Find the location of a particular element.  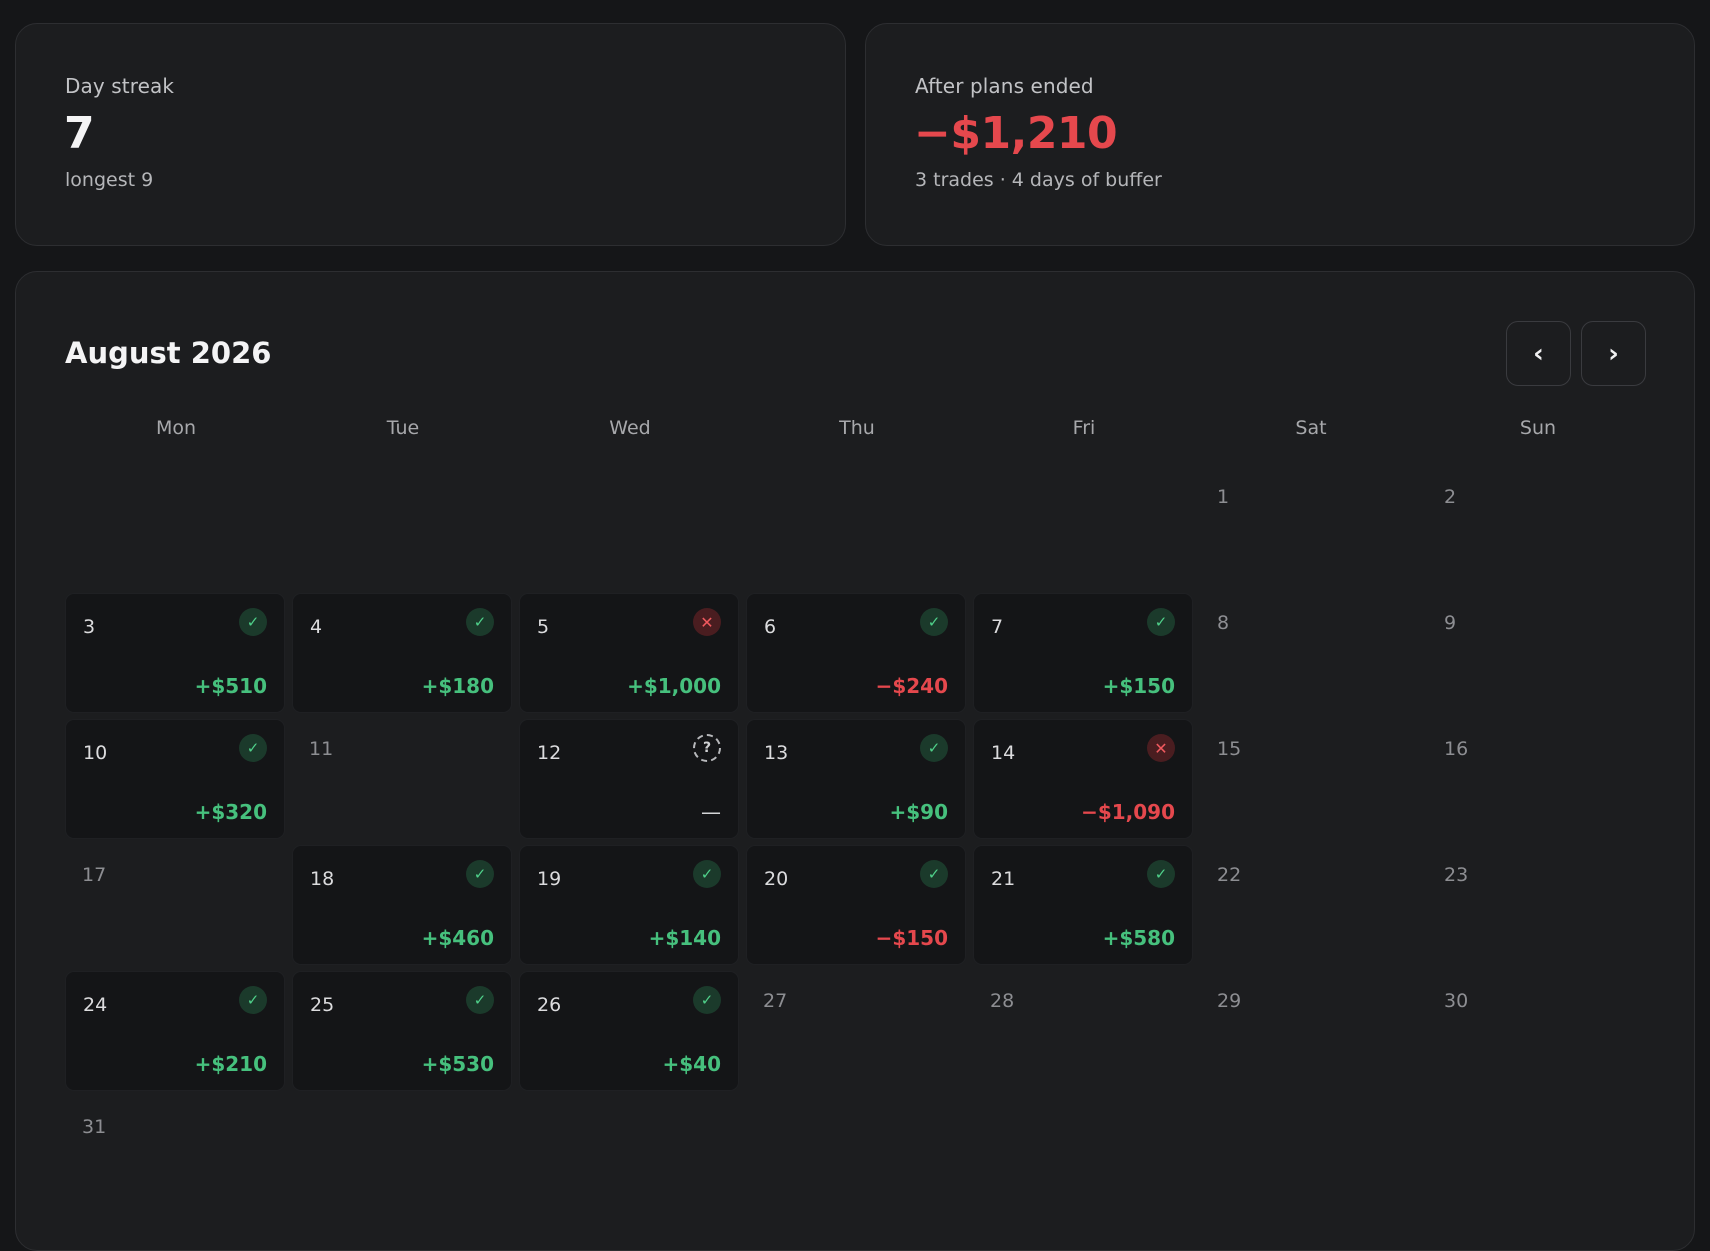

question-icon: ? is located at coordinates (707, 748).